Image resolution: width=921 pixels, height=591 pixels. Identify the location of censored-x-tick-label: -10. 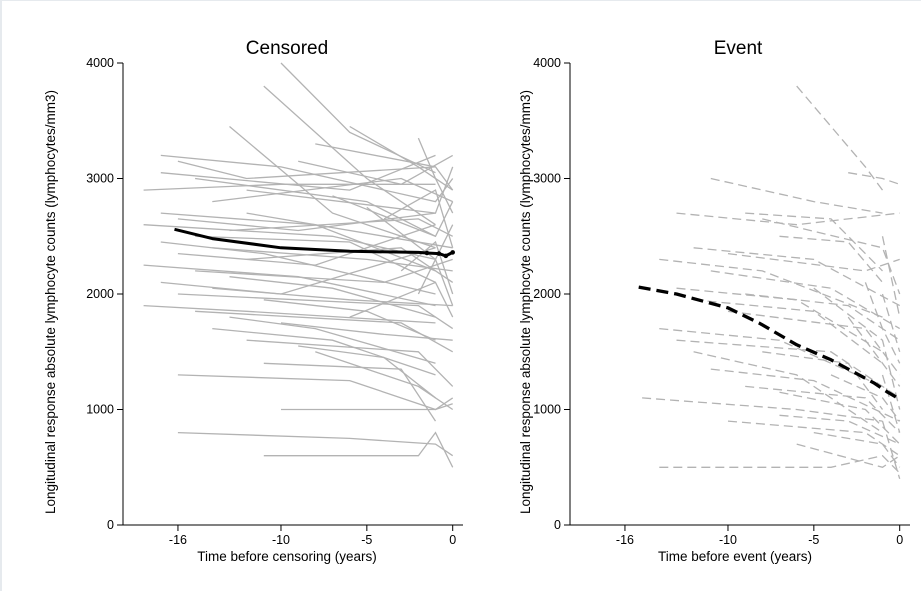
(281, 540).